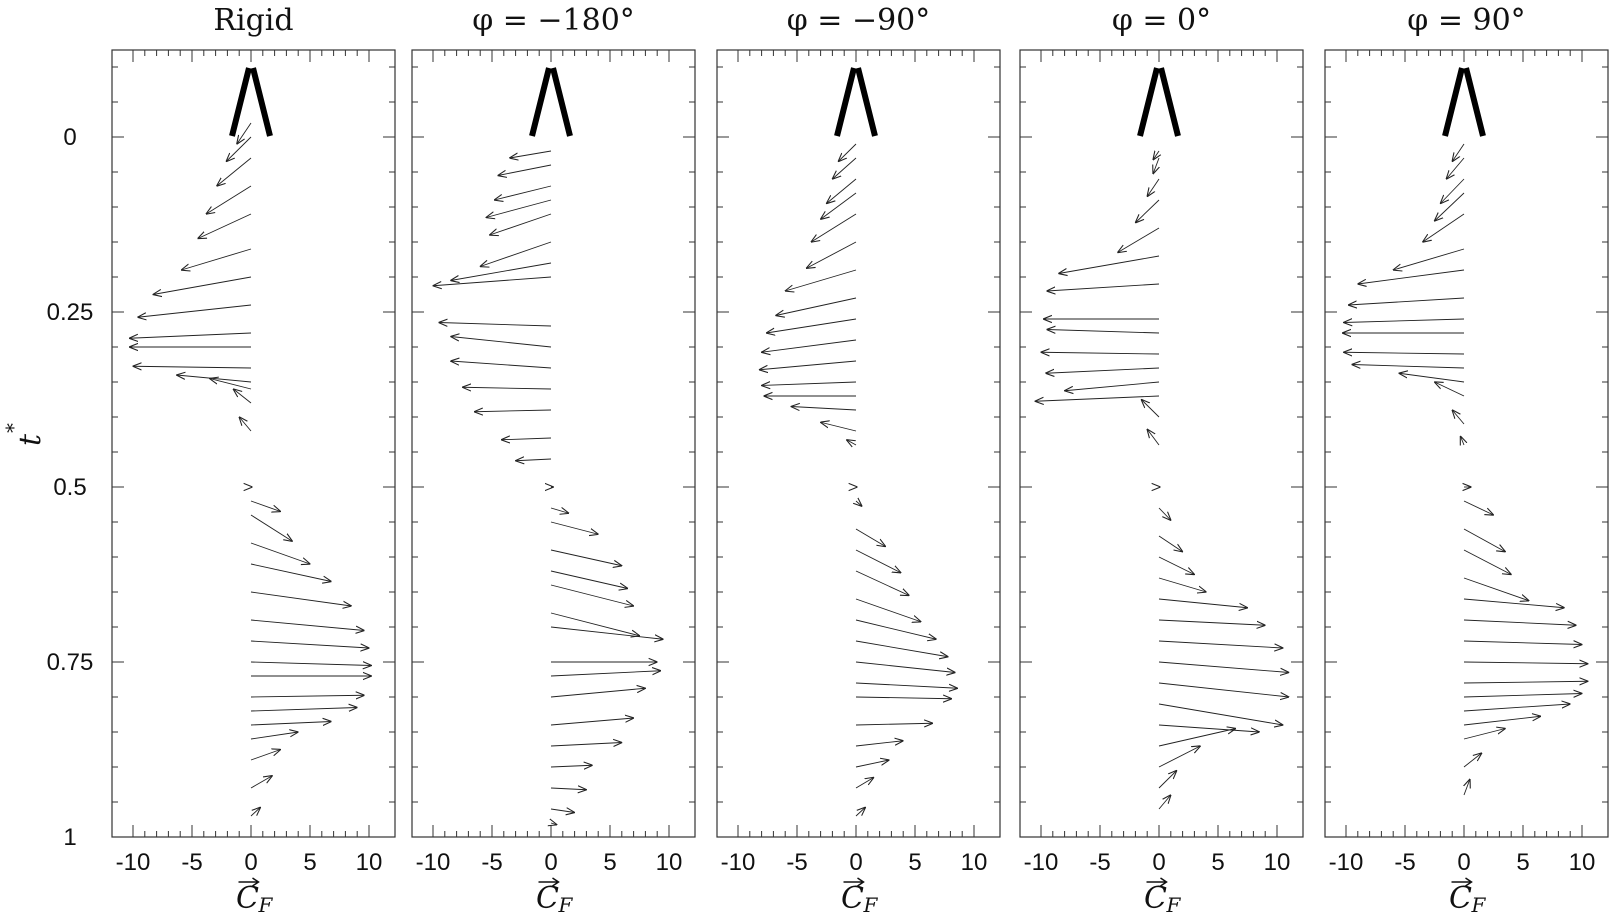  I want to click on y-axis-title: t, so click(30, 439).